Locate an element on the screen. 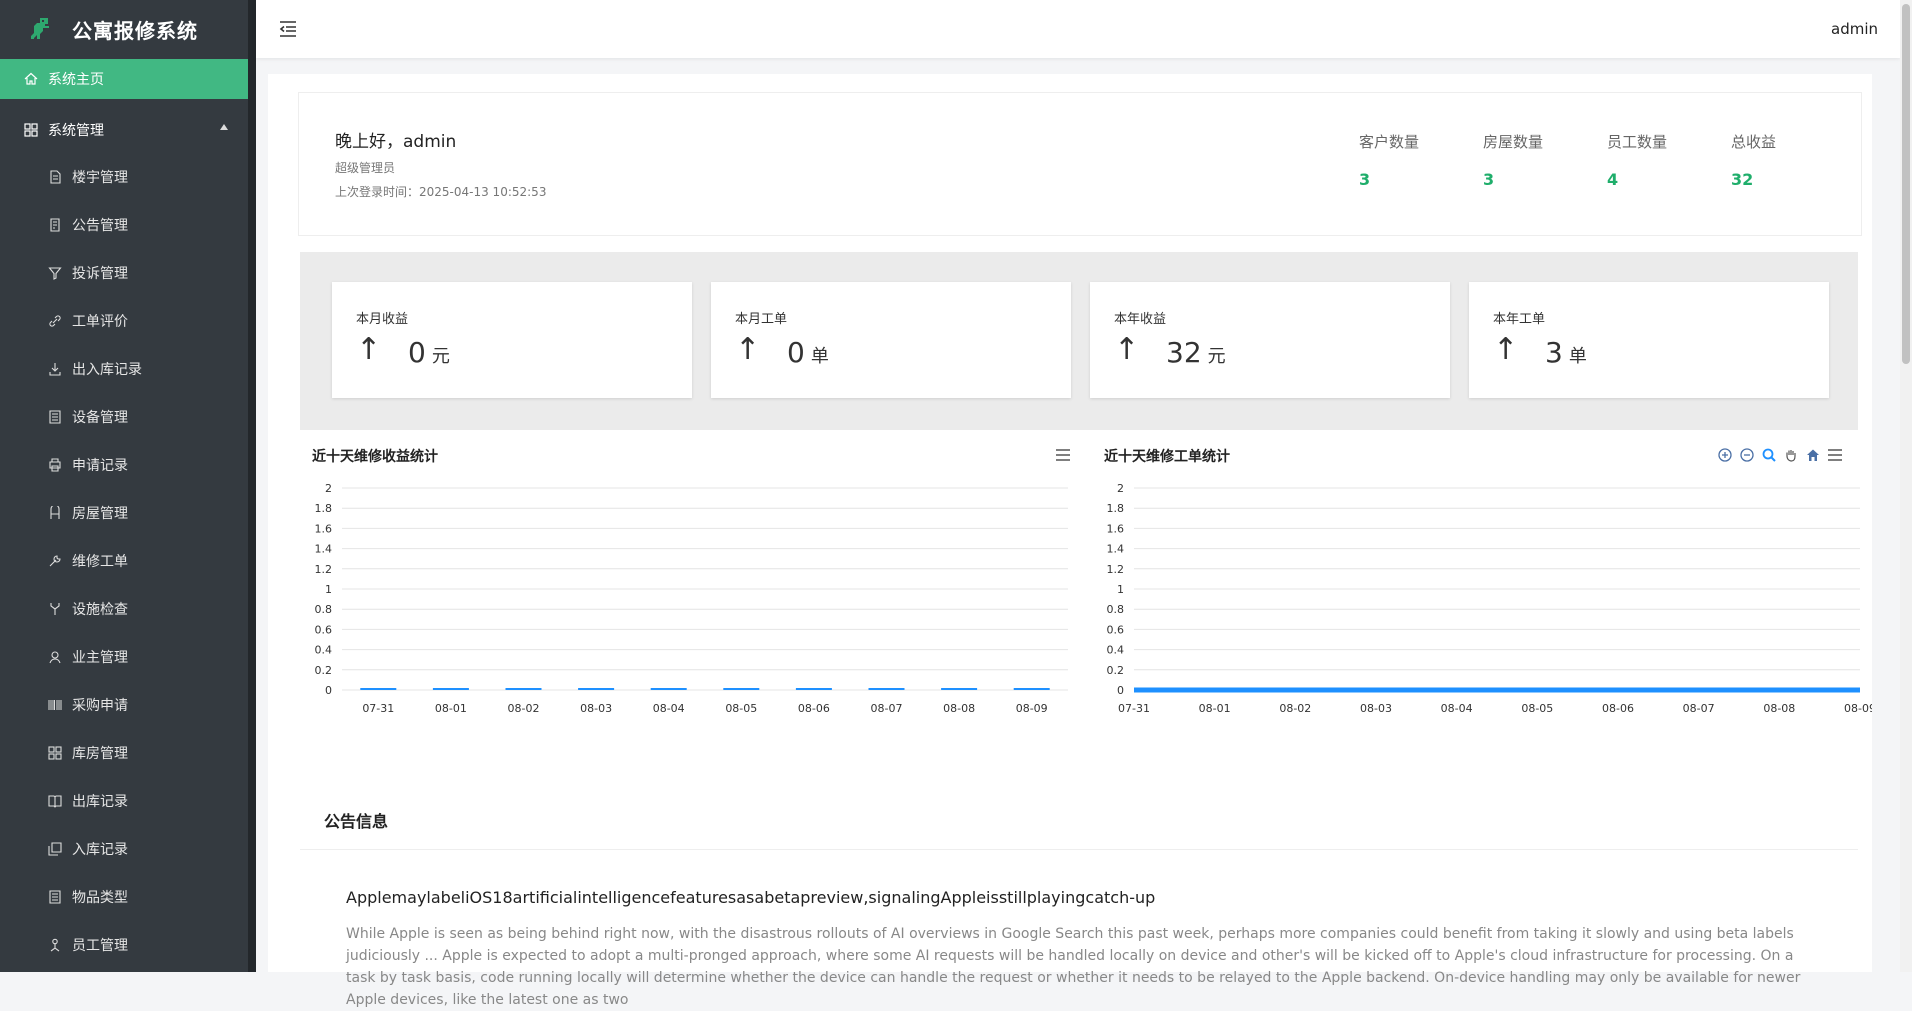  x-tick-label: 08-09 is located at coordinates (1858, 708).